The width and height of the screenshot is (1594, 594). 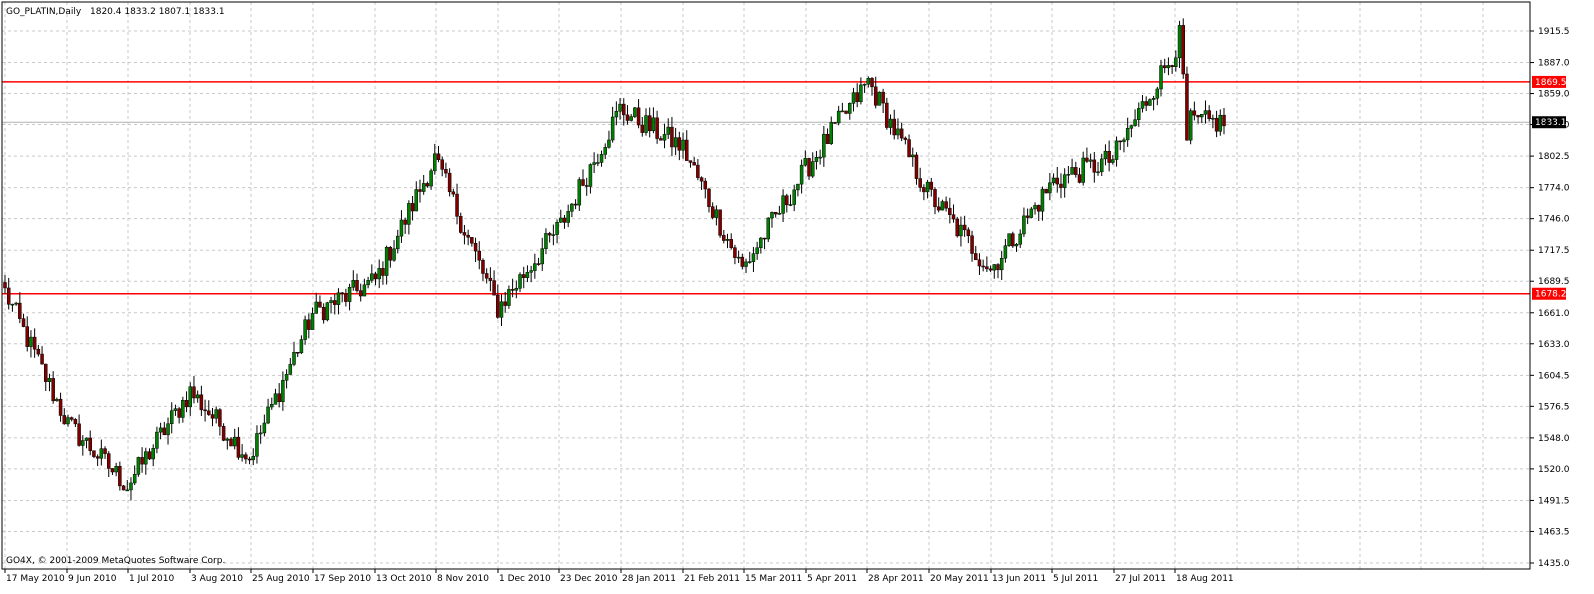 I want to click on y-tick-label: 1859.0, so click(x=1554, y=95).